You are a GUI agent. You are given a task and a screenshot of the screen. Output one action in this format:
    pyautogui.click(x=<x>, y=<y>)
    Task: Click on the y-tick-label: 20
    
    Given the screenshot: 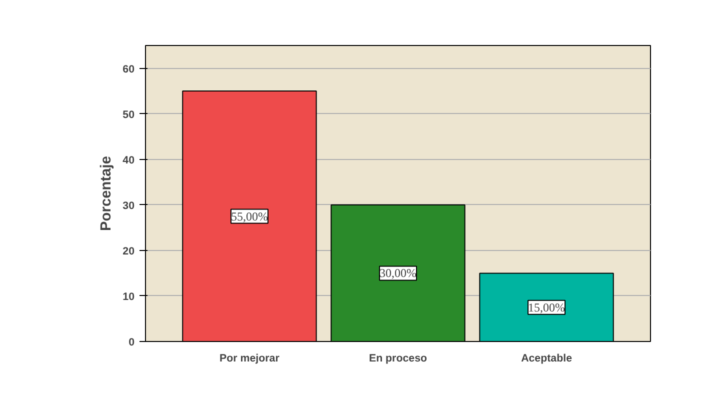 What is the action you would take?
    pyautogui.click(x=128, y=251)
    